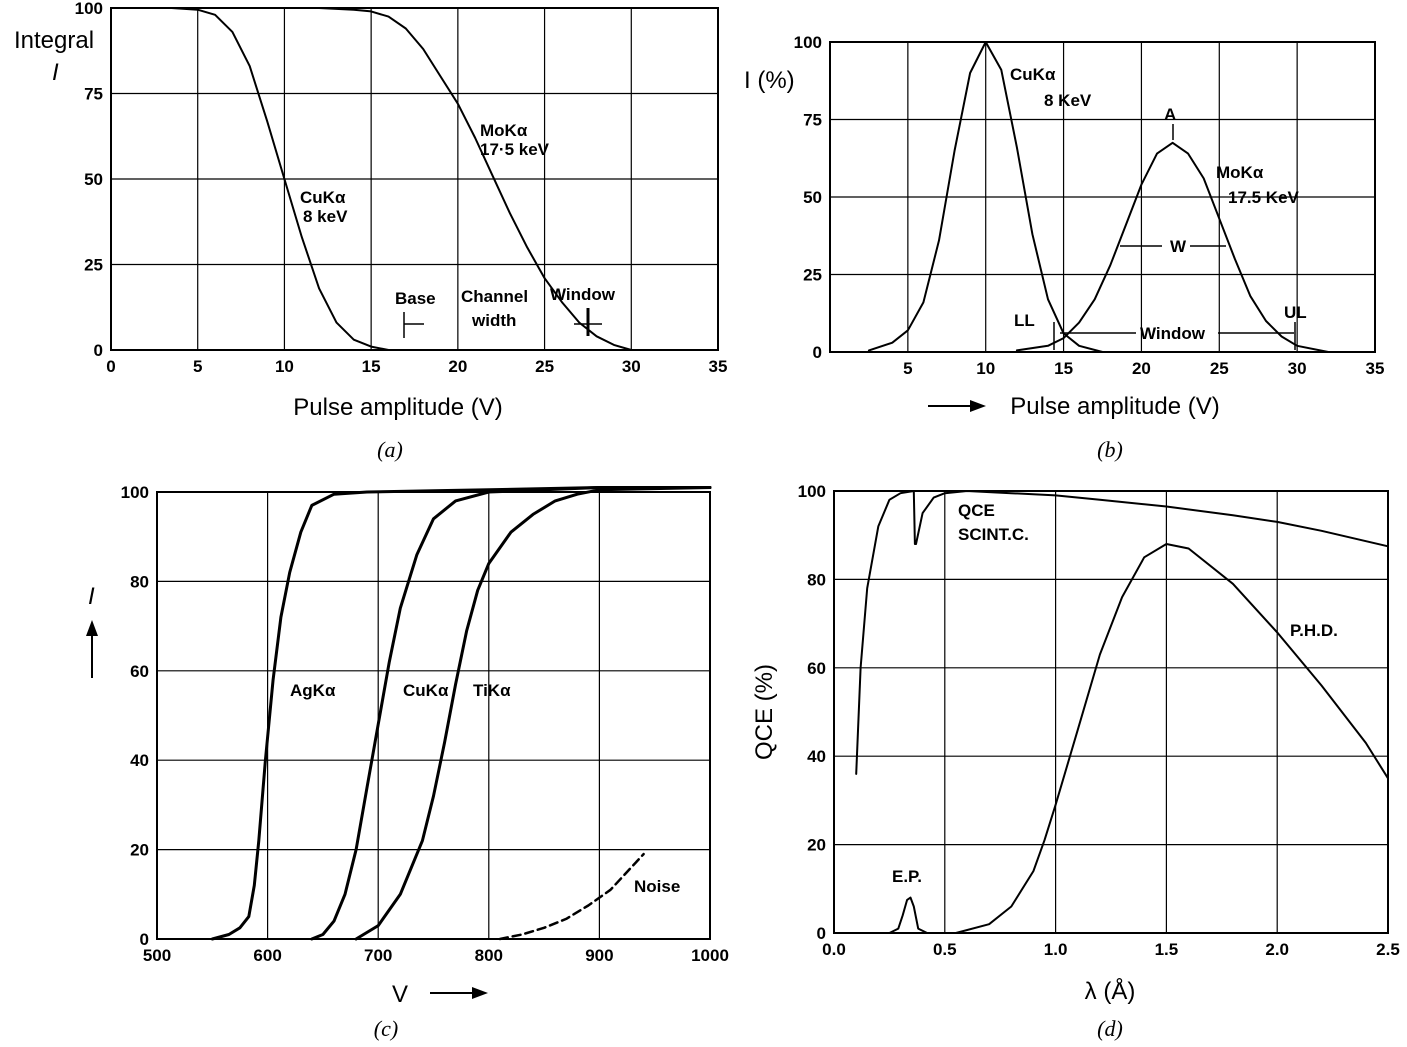  I want to click on x-tick-label-a-4: 20, so click(457, 366).